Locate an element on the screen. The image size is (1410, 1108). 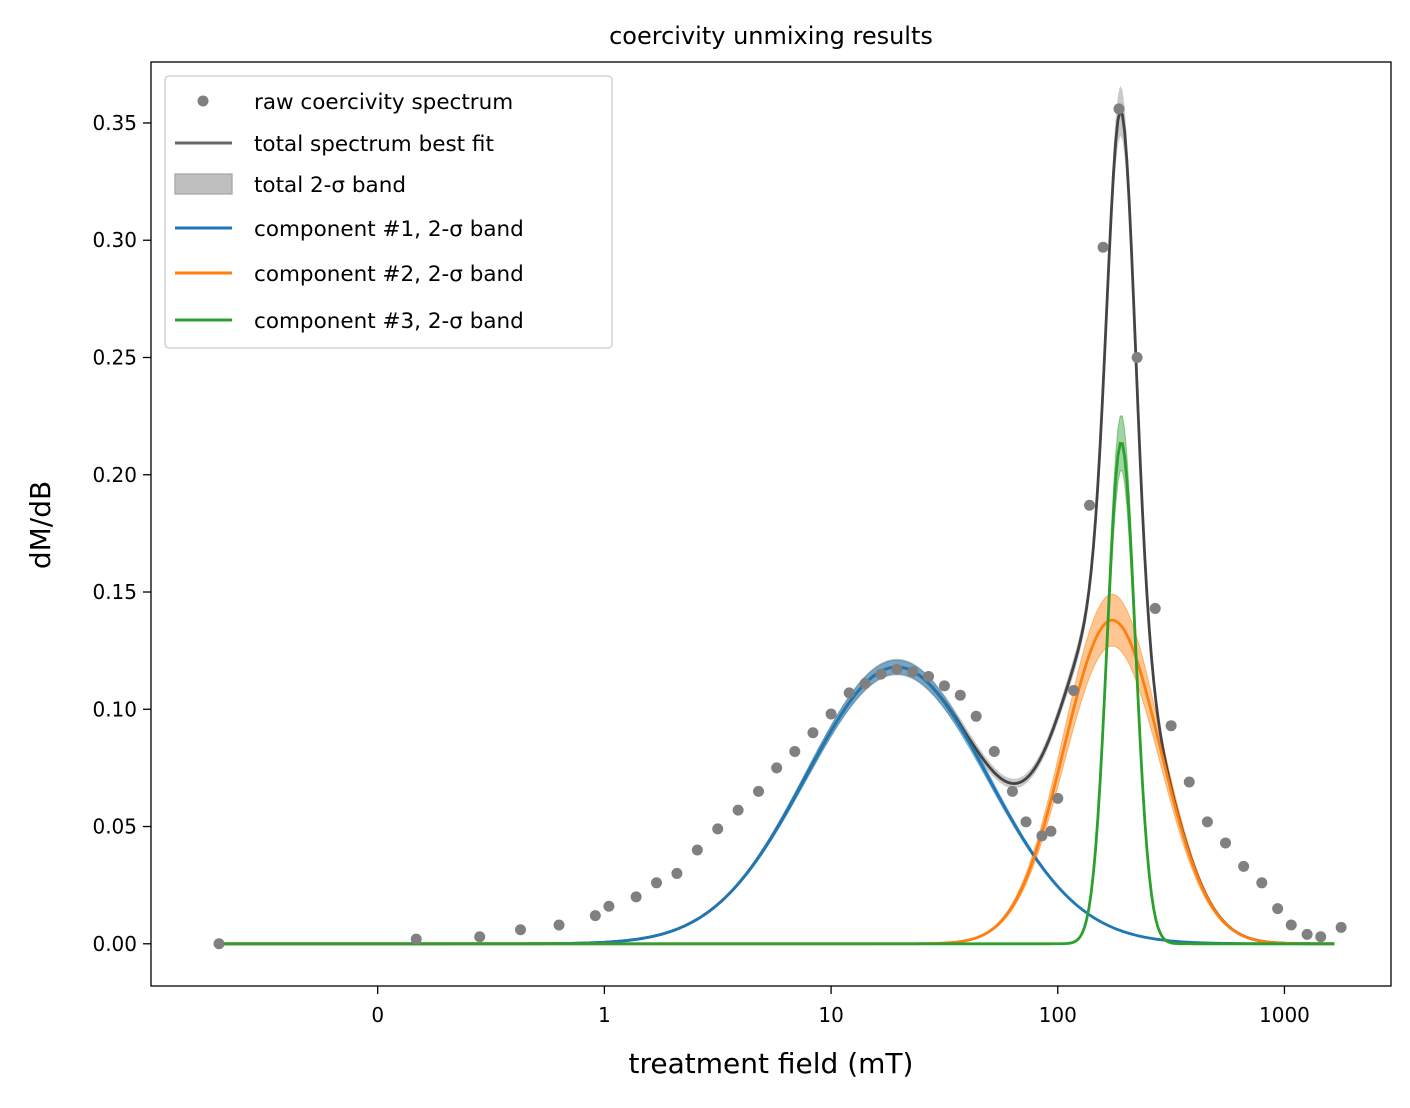
y-axis-title: dM/dB is located at coordinates (40, 525).